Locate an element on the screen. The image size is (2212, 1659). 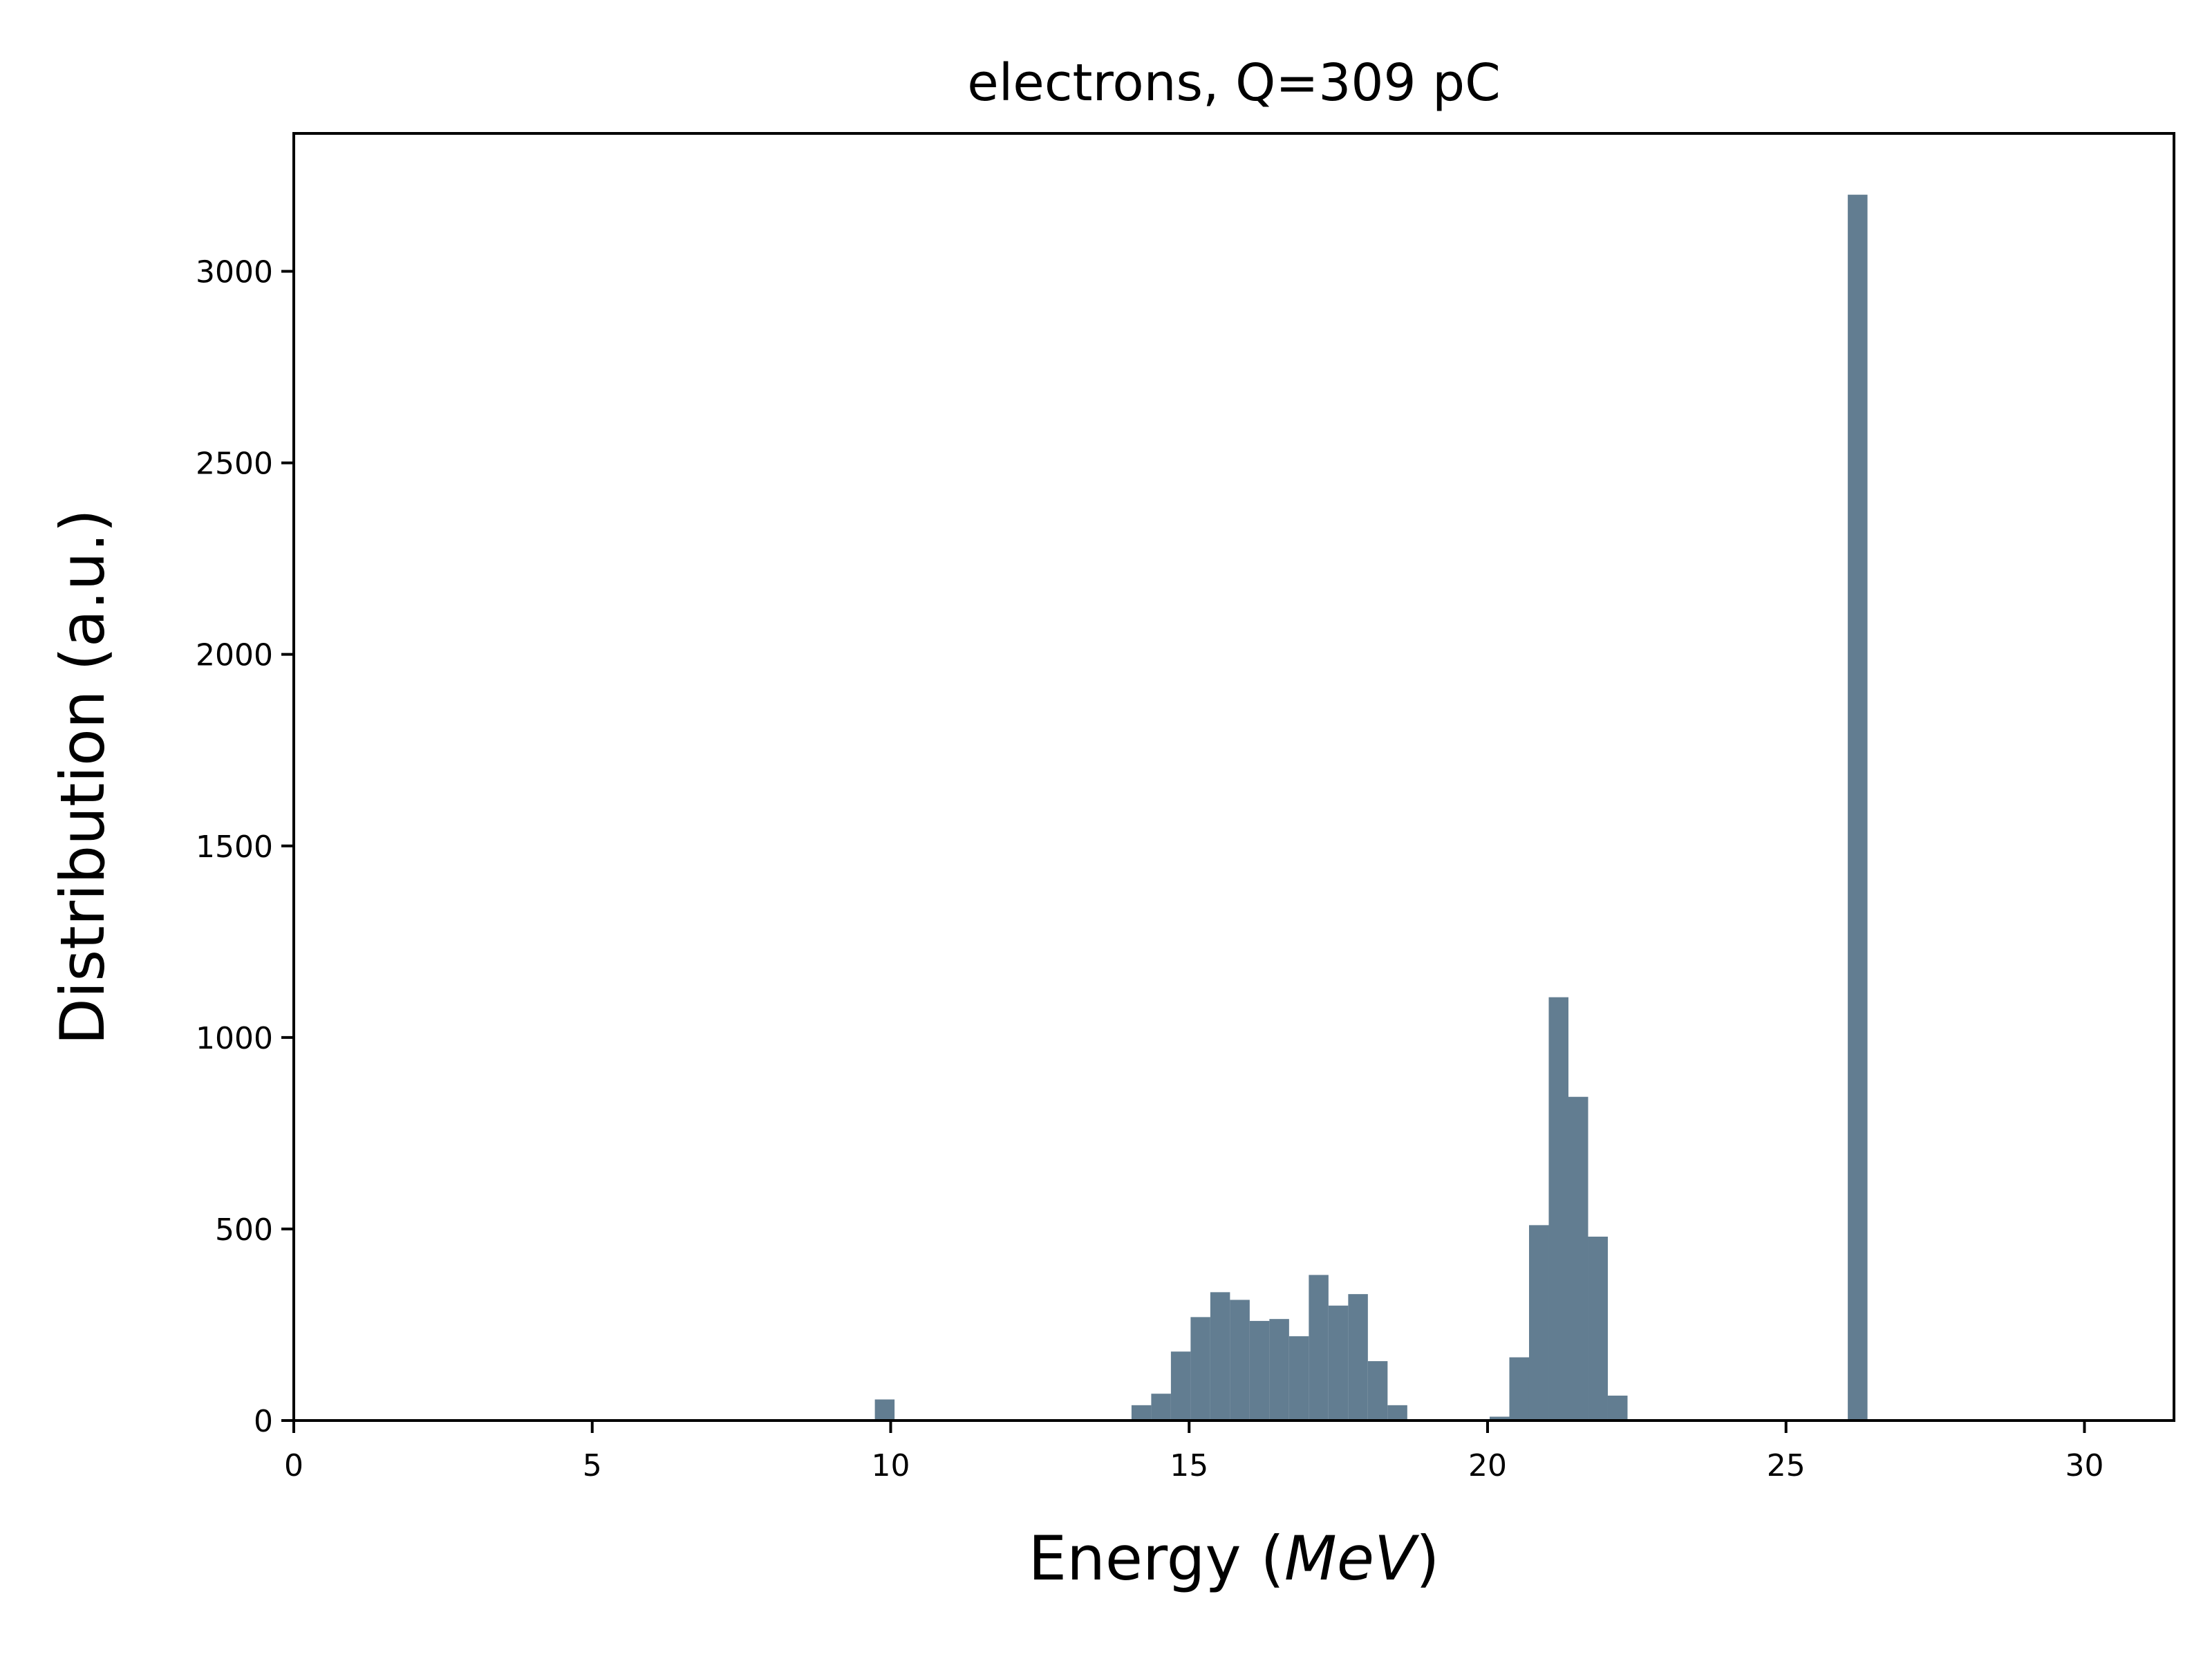
y-tick-label-6: 3000 is located at coordinates (235, 272).